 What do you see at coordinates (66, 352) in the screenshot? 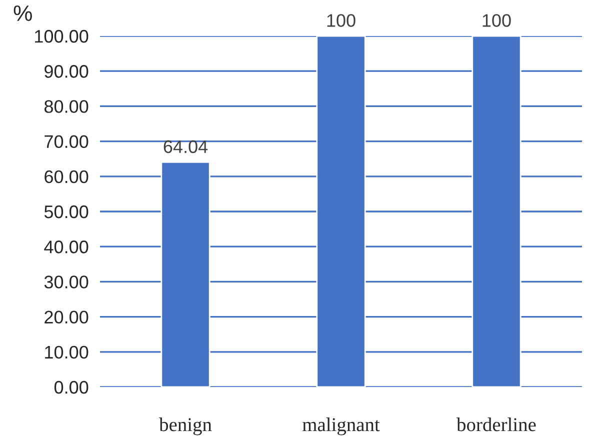
I see `y-tick-label: 10.00` at bounding box center [66, 352].